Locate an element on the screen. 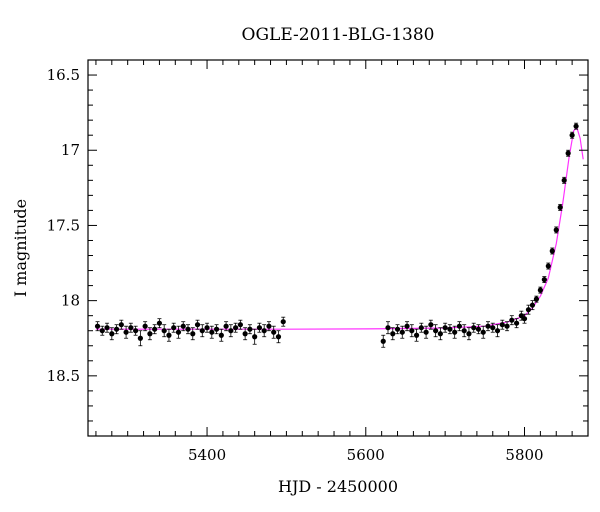 This screenshot has height=512, width=600. y-tick-label: 17.5 is located at coordinates (63, 225).